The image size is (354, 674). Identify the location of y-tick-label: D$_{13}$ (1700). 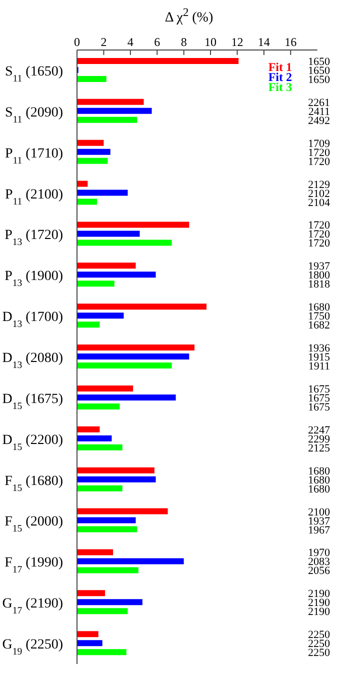
(33, 320).